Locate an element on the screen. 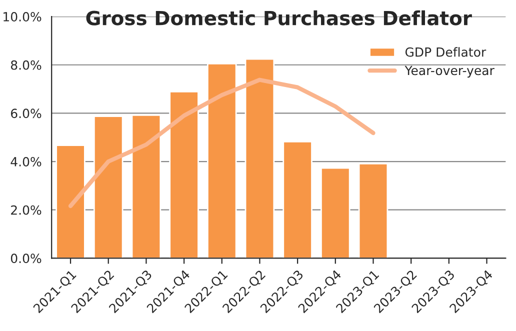 This screenshot has height=331, width=516. chart-title: Gross Domestic Purchases Deflator is located at coordinates (279, 18).